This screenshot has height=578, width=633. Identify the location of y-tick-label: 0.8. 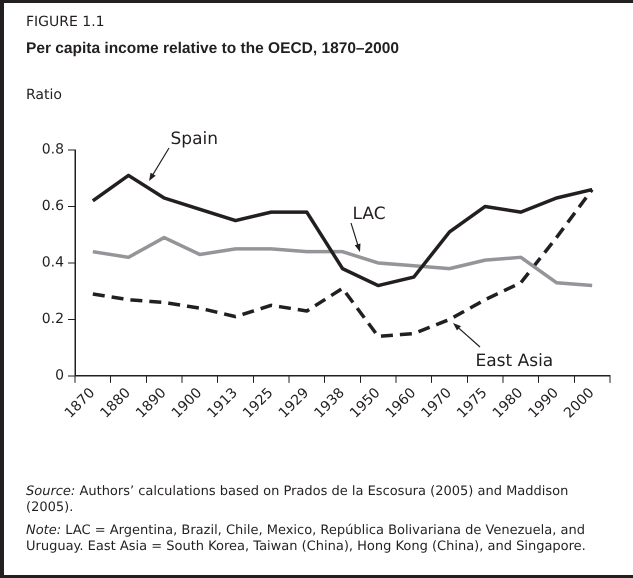
(53, 150).